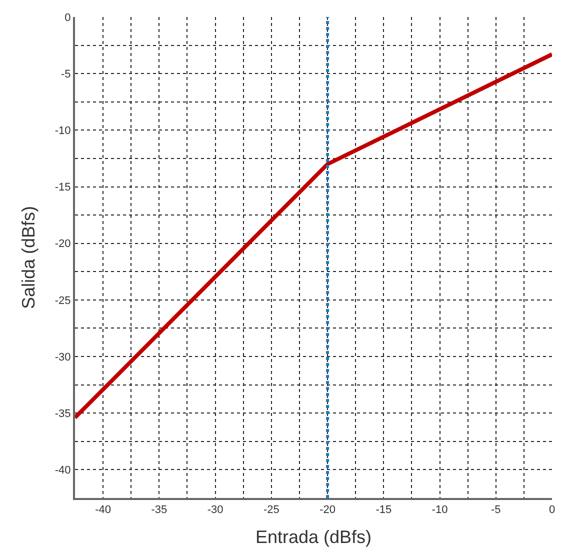  I want to click on y-tick-label: -5, so click(66, 74).